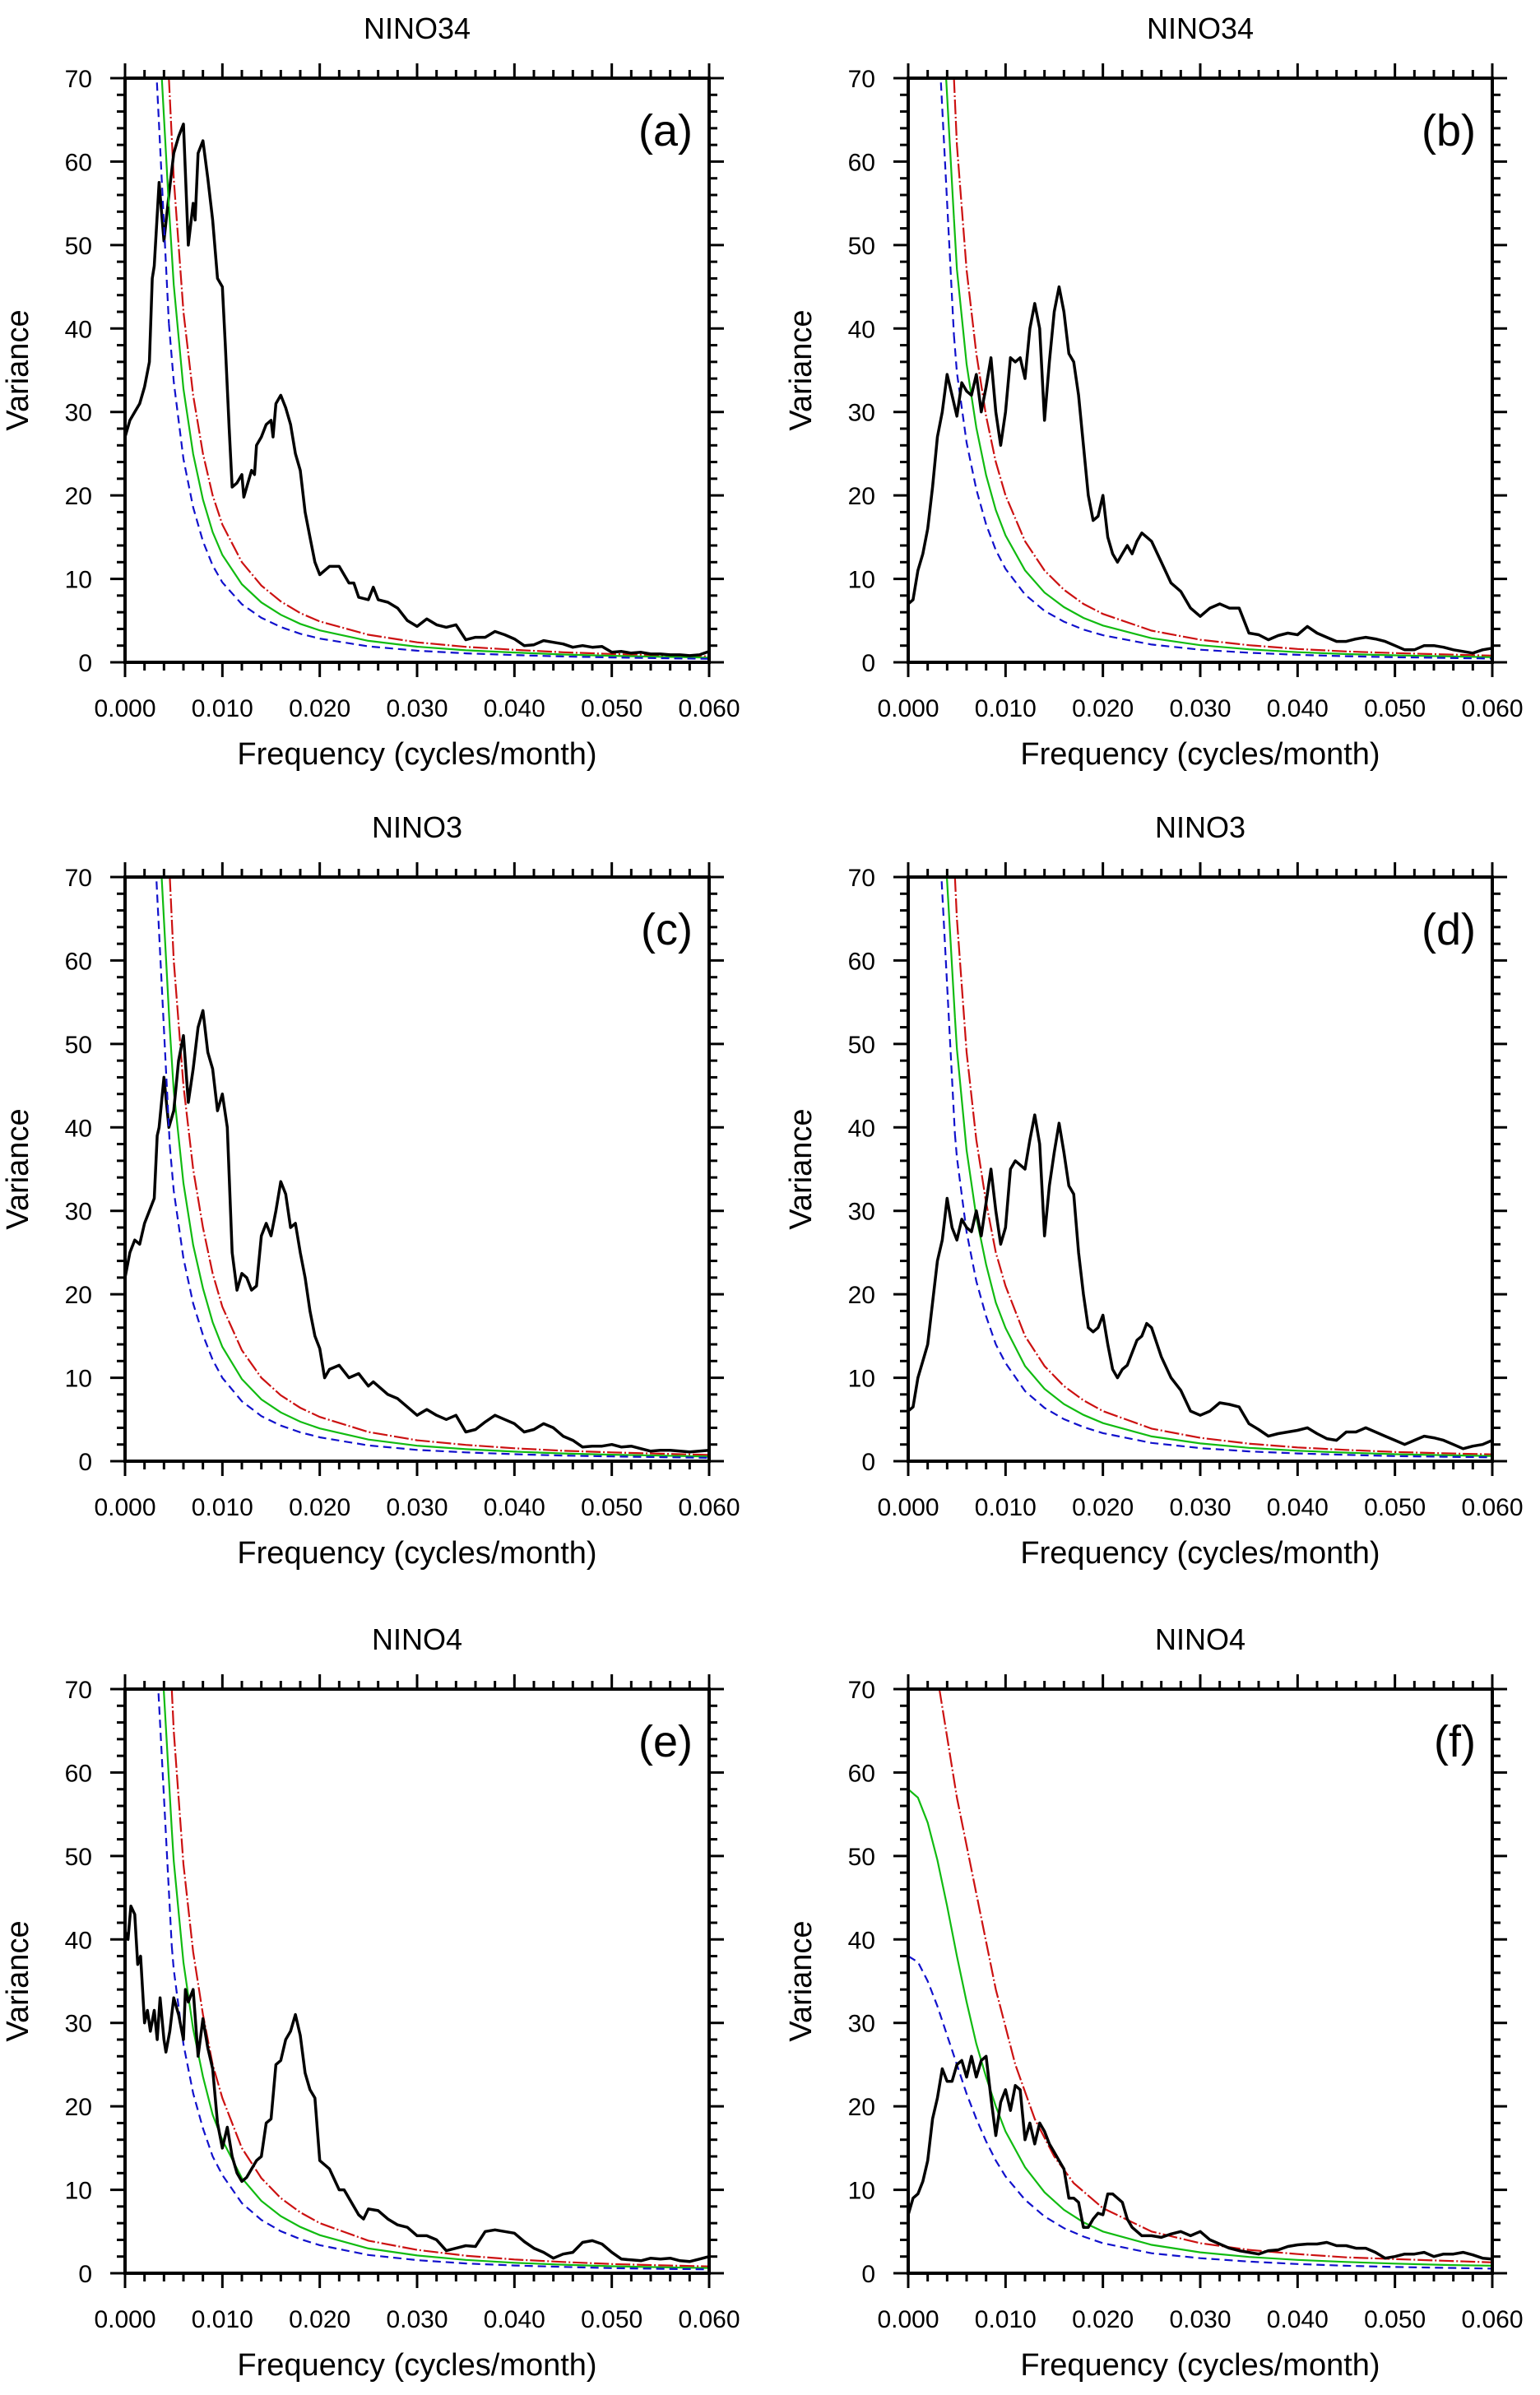 The image size is (1540, 2395). I want to click on panel-label: (a), so click(665, 130).